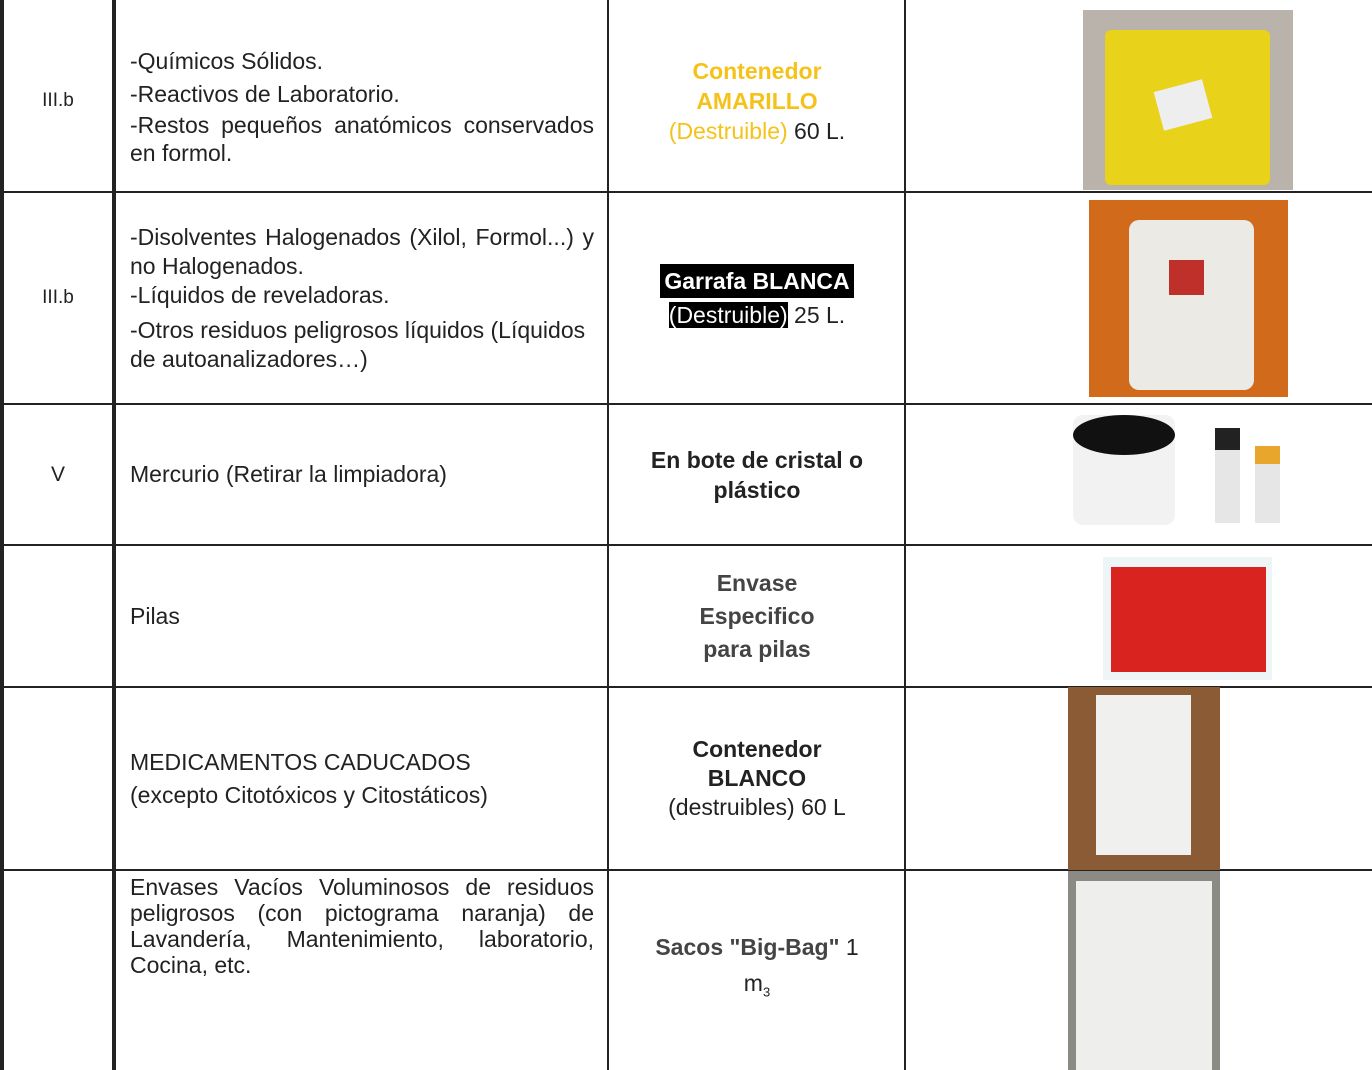  I want to click on jerrycan, so click(1191, 305).